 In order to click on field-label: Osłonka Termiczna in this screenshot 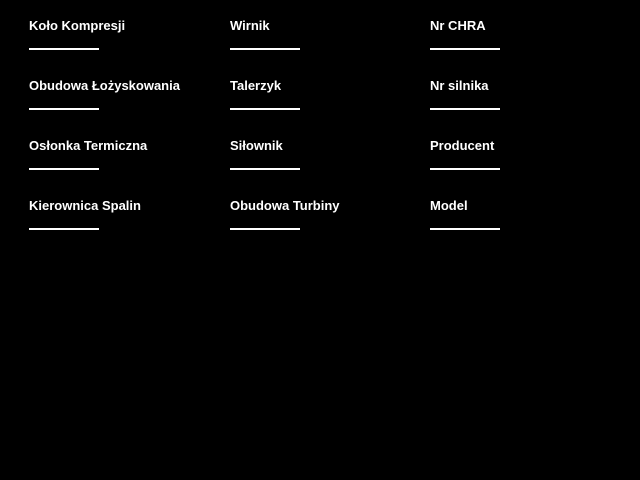, I will do `click(88, 145)`.